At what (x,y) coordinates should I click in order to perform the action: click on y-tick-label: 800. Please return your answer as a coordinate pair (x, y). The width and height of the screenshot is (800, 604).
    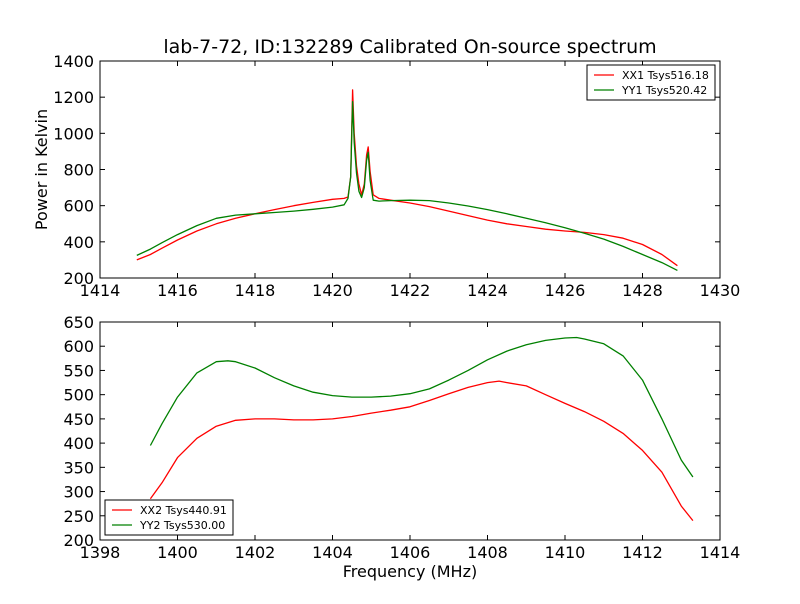
    Looking at the image, I should click on (78, 170).